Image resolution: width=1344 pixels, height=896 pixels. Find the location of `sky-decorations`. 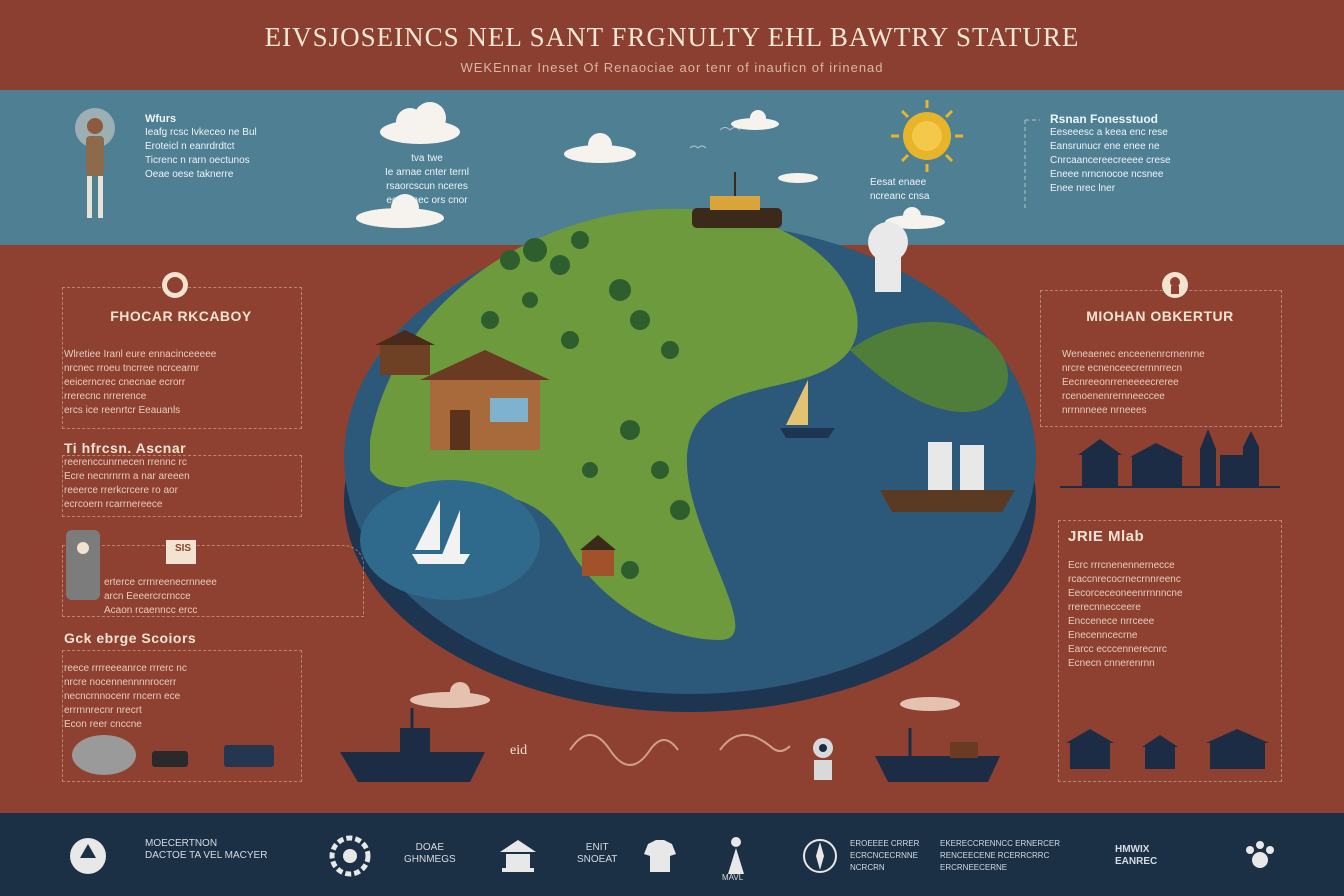

sky-decorations is located at coordinates (557, 164).